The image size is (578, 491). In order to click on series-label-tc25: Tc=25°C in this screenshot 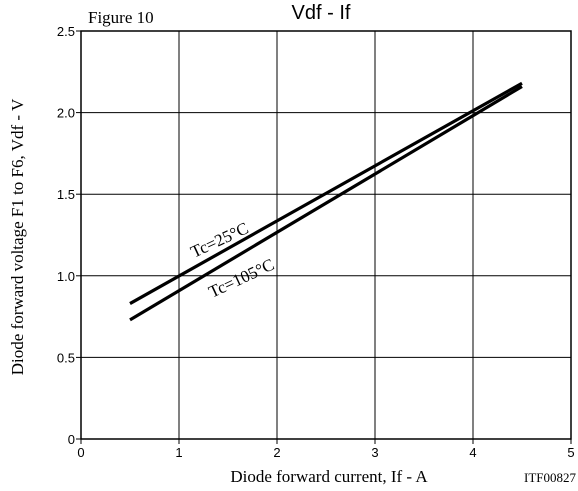, I will do `click(220, 239)`.